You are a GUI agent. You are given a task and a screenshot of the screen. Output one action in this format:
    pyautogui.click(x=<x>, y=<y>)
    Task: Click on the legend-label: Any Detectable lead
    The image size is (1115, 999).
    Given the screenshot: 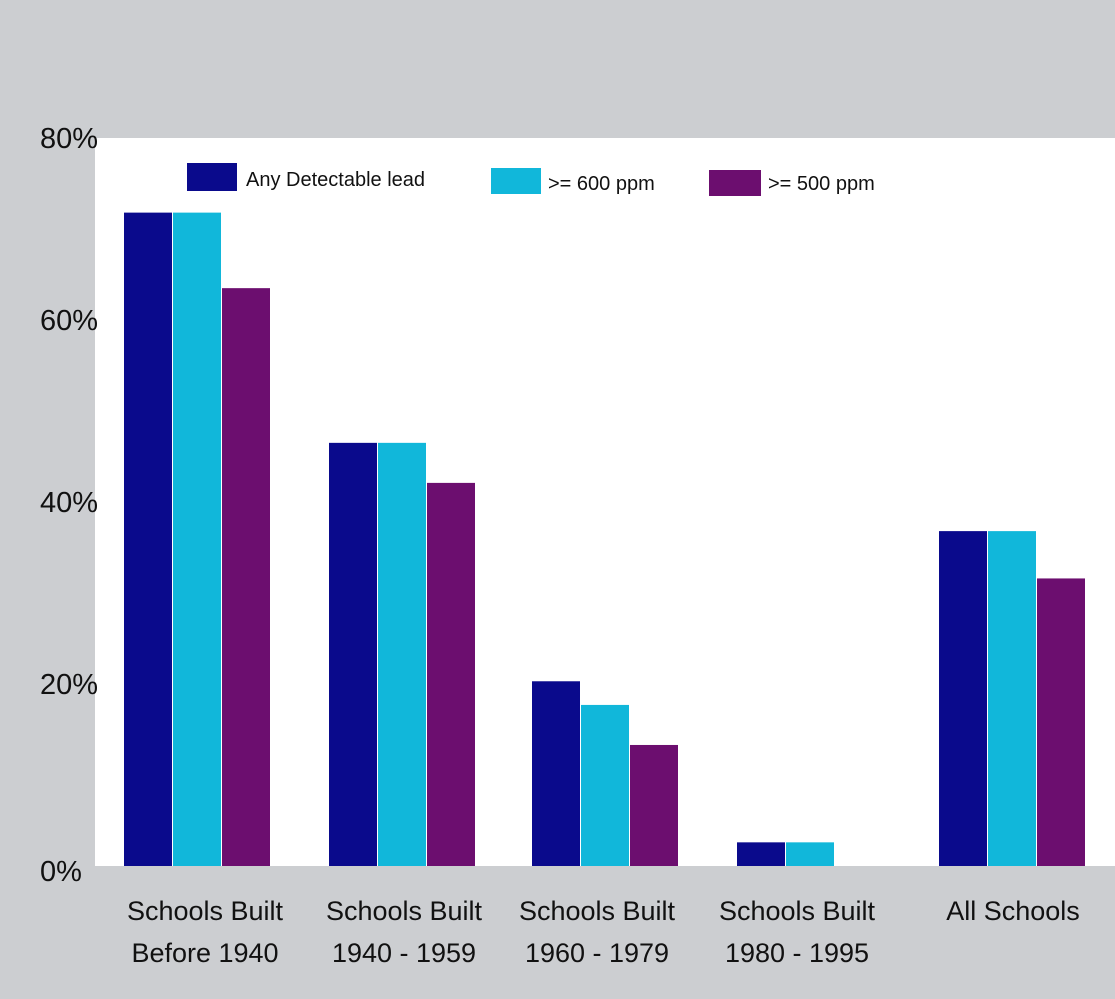 What is the action you would take?
    pyautogui.click(x=335, y=180)
    